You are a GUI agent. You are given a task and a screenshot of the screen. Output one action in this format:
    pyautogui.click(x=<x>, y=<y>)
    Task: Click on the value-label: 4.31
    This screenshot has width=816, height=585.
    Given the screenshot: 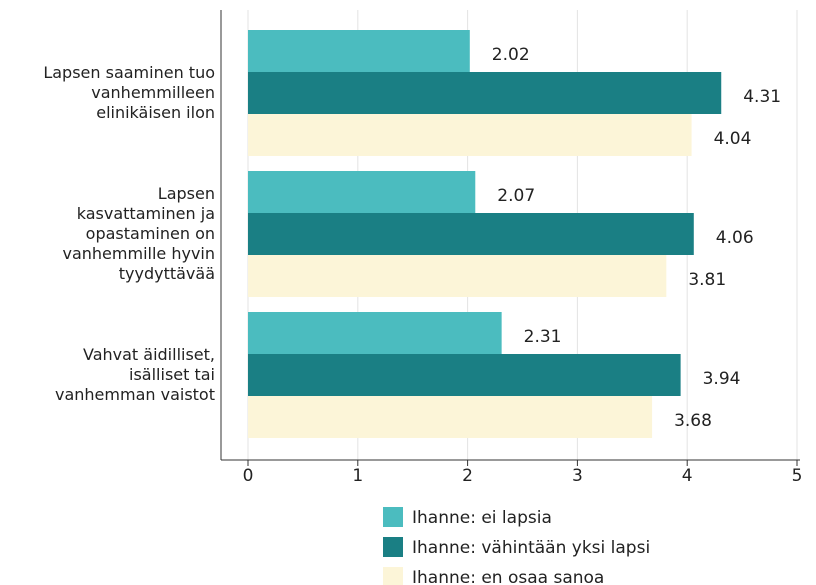 What is the action you would take?
    pyautogui.click(x=762, y=97)
    